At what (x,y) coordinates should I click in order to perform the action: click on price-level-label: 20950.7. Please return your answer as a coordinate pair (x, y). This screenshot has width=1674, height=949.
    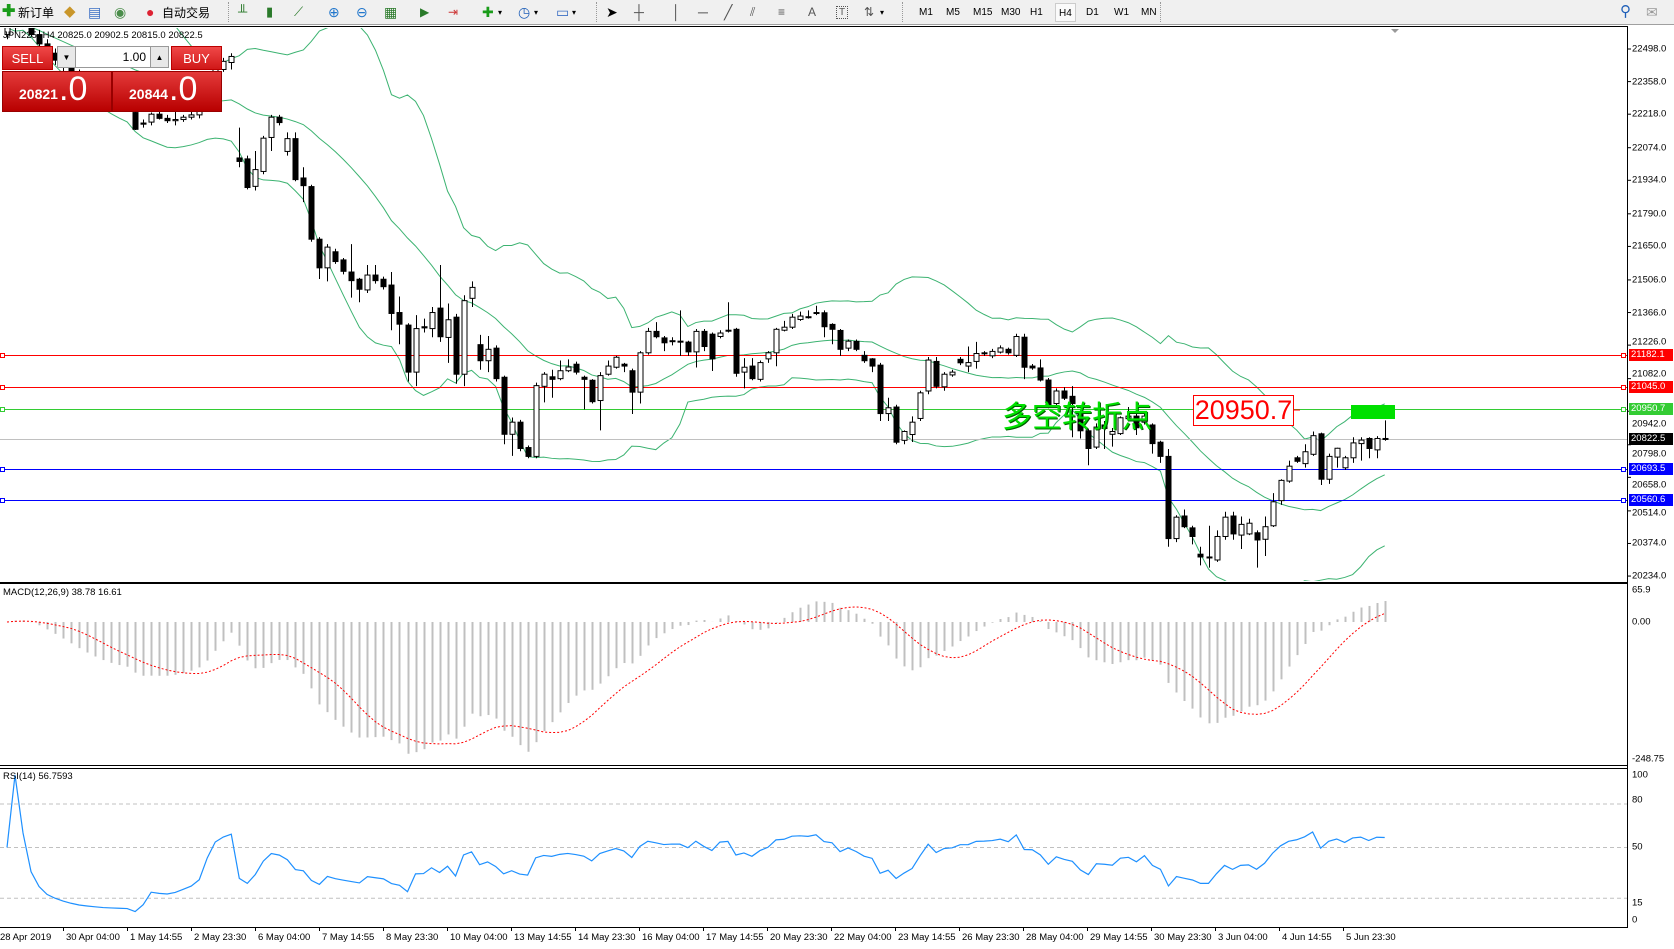
    Looking at the image, I should click on (1651, 409).